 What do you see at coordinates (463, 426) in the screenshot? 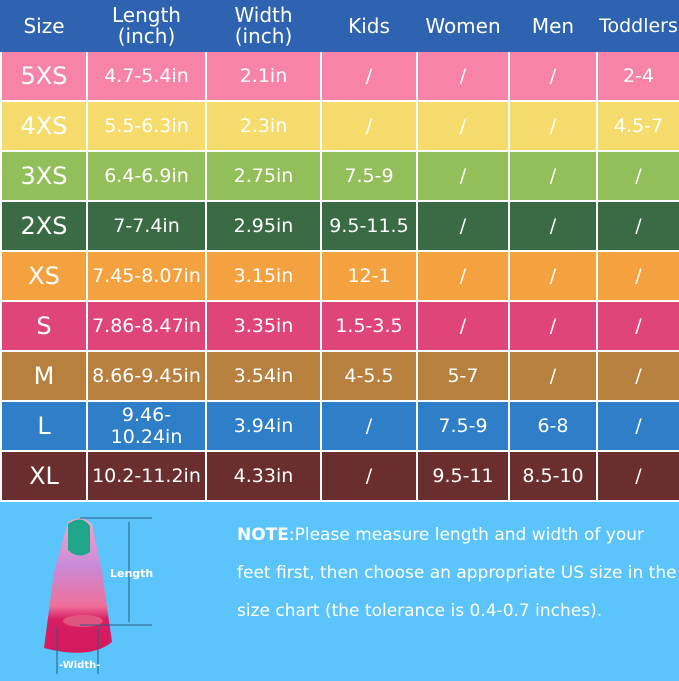
I see `cell-women: 7.5-9` at bounding box center [463, 426].